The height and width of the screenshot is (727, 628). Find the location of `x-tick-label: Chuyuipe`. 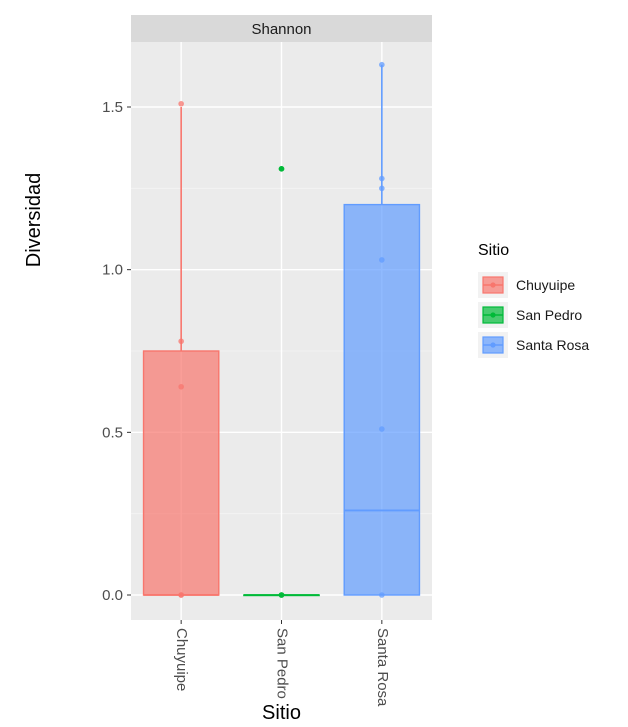

x-tick-label: Chuyuipe is located at coordinates (181, 659).